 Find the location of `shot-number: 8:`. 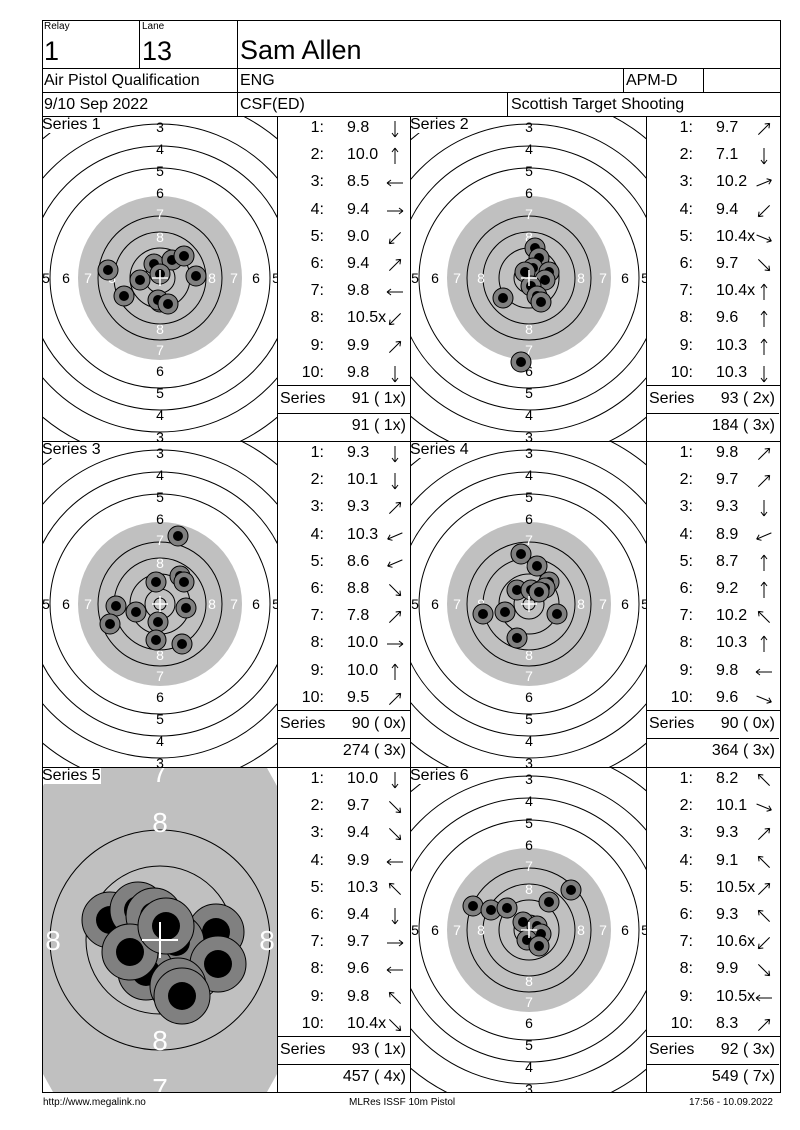

shot-number: 8: is located at coordinates (686, 969).